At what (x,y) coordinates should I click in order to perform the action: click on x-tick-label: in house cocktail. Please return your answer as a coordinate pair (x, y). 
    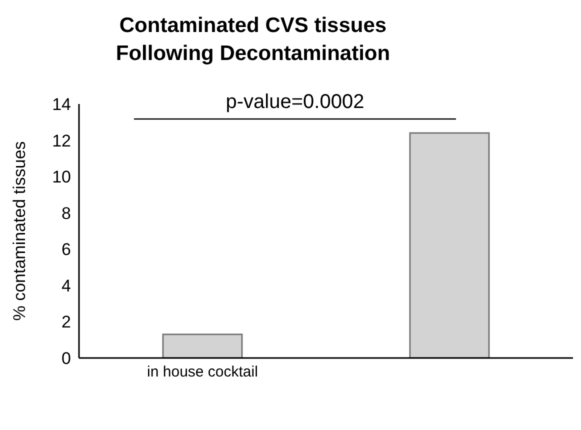
    Looking at the image, I should click on (202, 372).